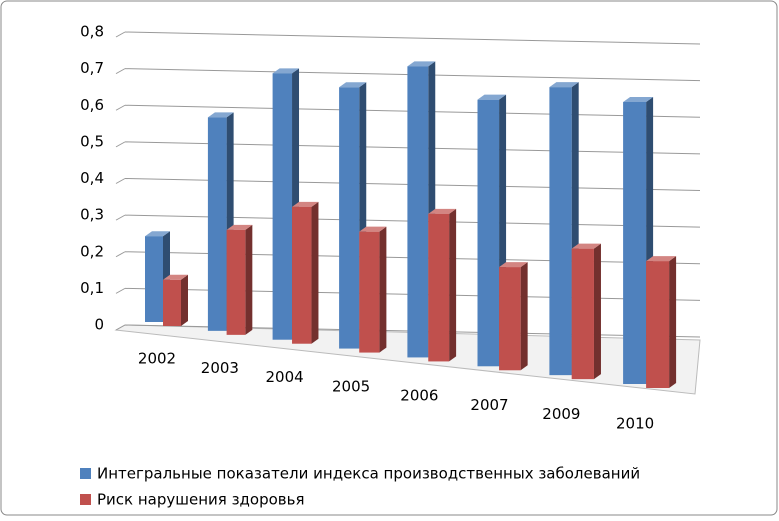 This screenshot has width=779, height=521. What do you see at coordinates (561, 414) in the screenshot?
I see `x-tick-label: 2009` at bounding box center [561, 414].